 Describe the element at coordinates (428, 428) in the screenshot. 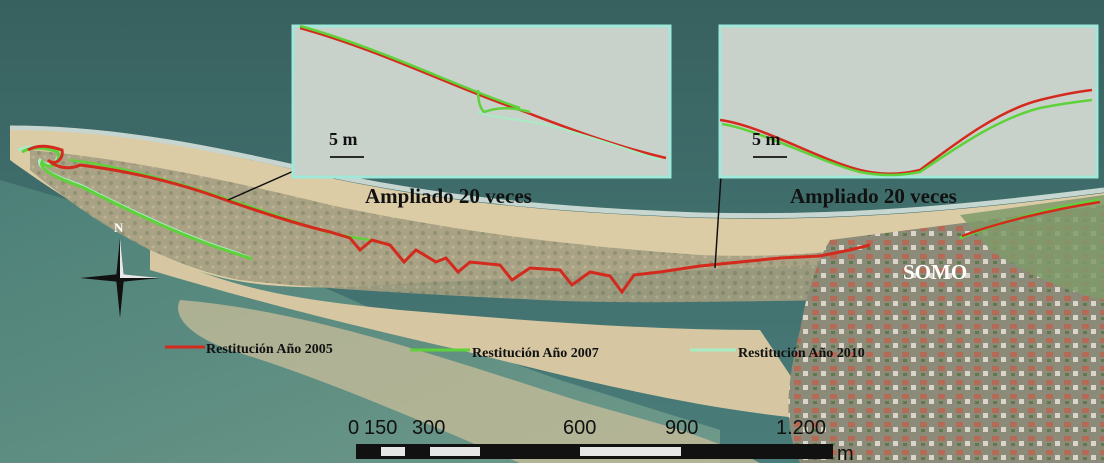

I see `scale-tick-300: 300` at that location.